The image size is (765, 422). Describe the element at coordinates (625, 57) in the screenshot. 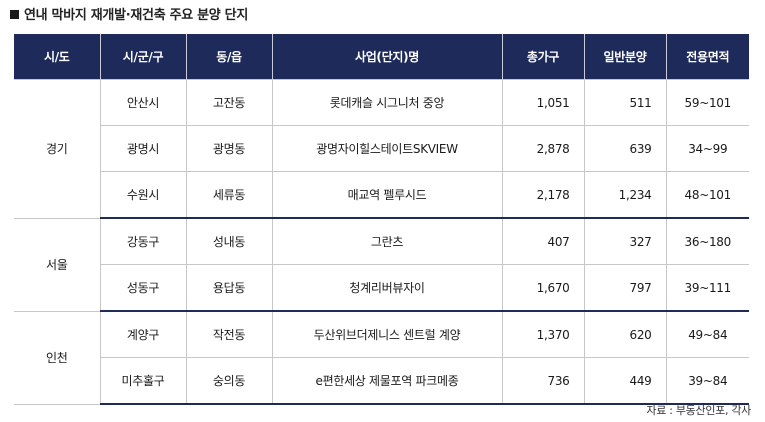

I see `col-header-general-sale: 일반분양` at that location.